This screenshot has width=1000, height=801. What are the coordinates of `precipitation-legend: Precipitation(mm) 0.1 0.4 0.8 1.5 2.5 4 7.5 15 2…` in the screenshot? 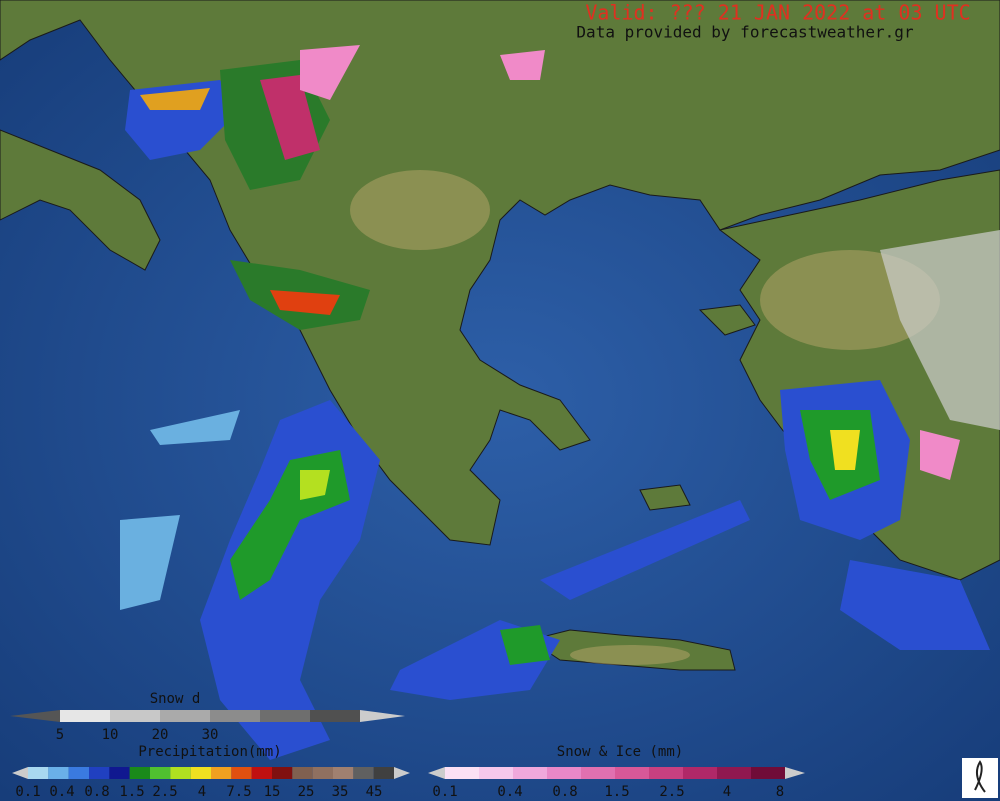 It's located at (211, 772).